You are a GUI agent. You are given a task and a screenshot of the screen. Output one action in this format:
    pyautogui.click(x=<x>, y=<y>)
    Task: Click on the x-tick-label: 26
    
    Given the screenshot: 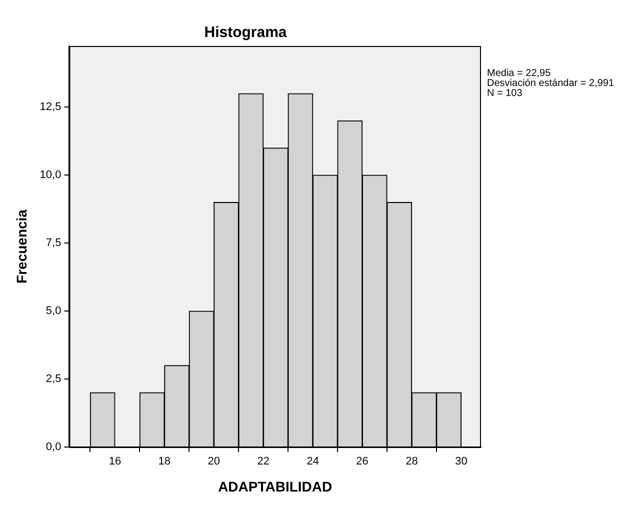 What is the action you would take?
    pyautogui.click(x=362, y=462)
    